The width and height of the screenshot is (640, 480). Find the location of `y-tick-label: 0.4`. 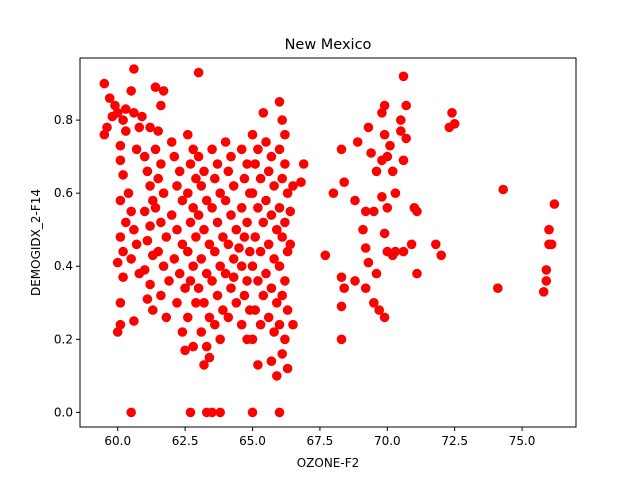

y-tick-label: 0.4 is located at coordinates (63, 266).